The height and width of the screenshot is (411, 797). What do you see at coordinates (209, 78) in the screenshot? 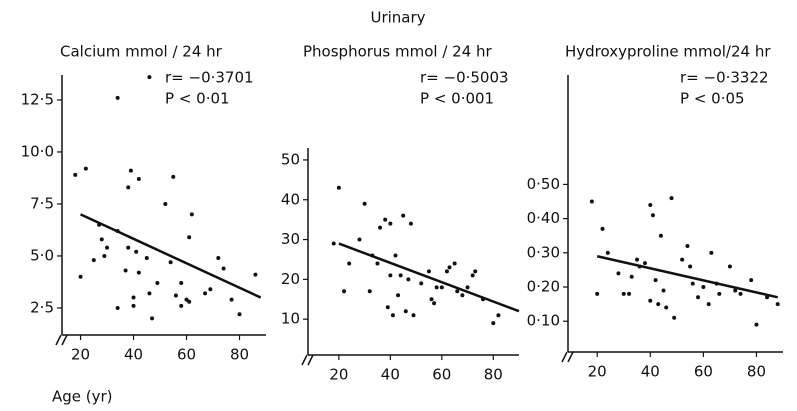
I see `annotation: r= −0·3701` at bounding box center [209, 78].